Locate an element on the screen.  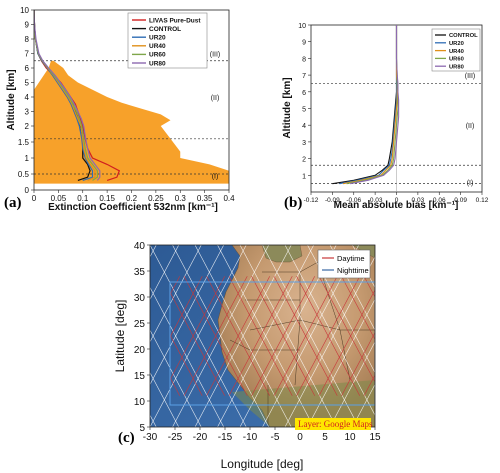
panel-a-x-tick-label: 0.3 is located at coordinates (181, 198).